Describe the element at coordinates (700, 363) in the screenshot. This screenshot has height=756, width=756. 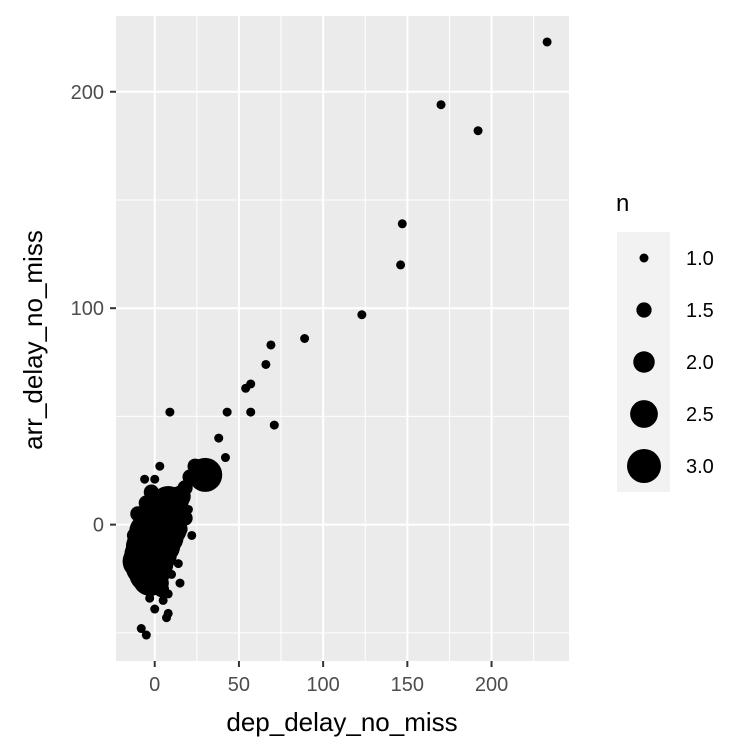
I see `legend-label: 2.0` at that location.